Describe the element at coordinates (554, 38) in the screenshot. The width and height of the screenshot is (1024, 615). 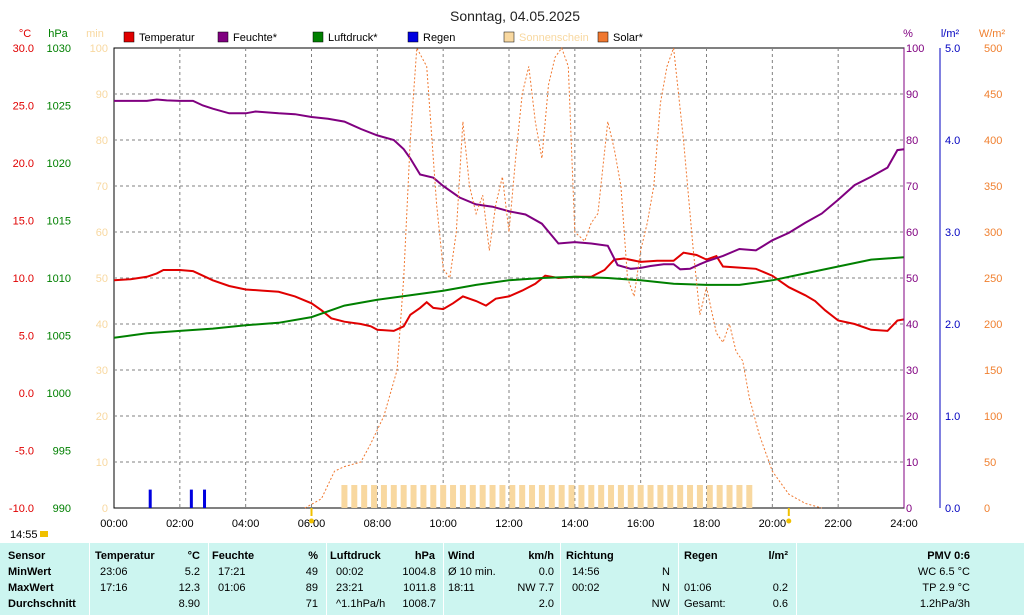
I see `legend-label: Sonnenschein` at that location.